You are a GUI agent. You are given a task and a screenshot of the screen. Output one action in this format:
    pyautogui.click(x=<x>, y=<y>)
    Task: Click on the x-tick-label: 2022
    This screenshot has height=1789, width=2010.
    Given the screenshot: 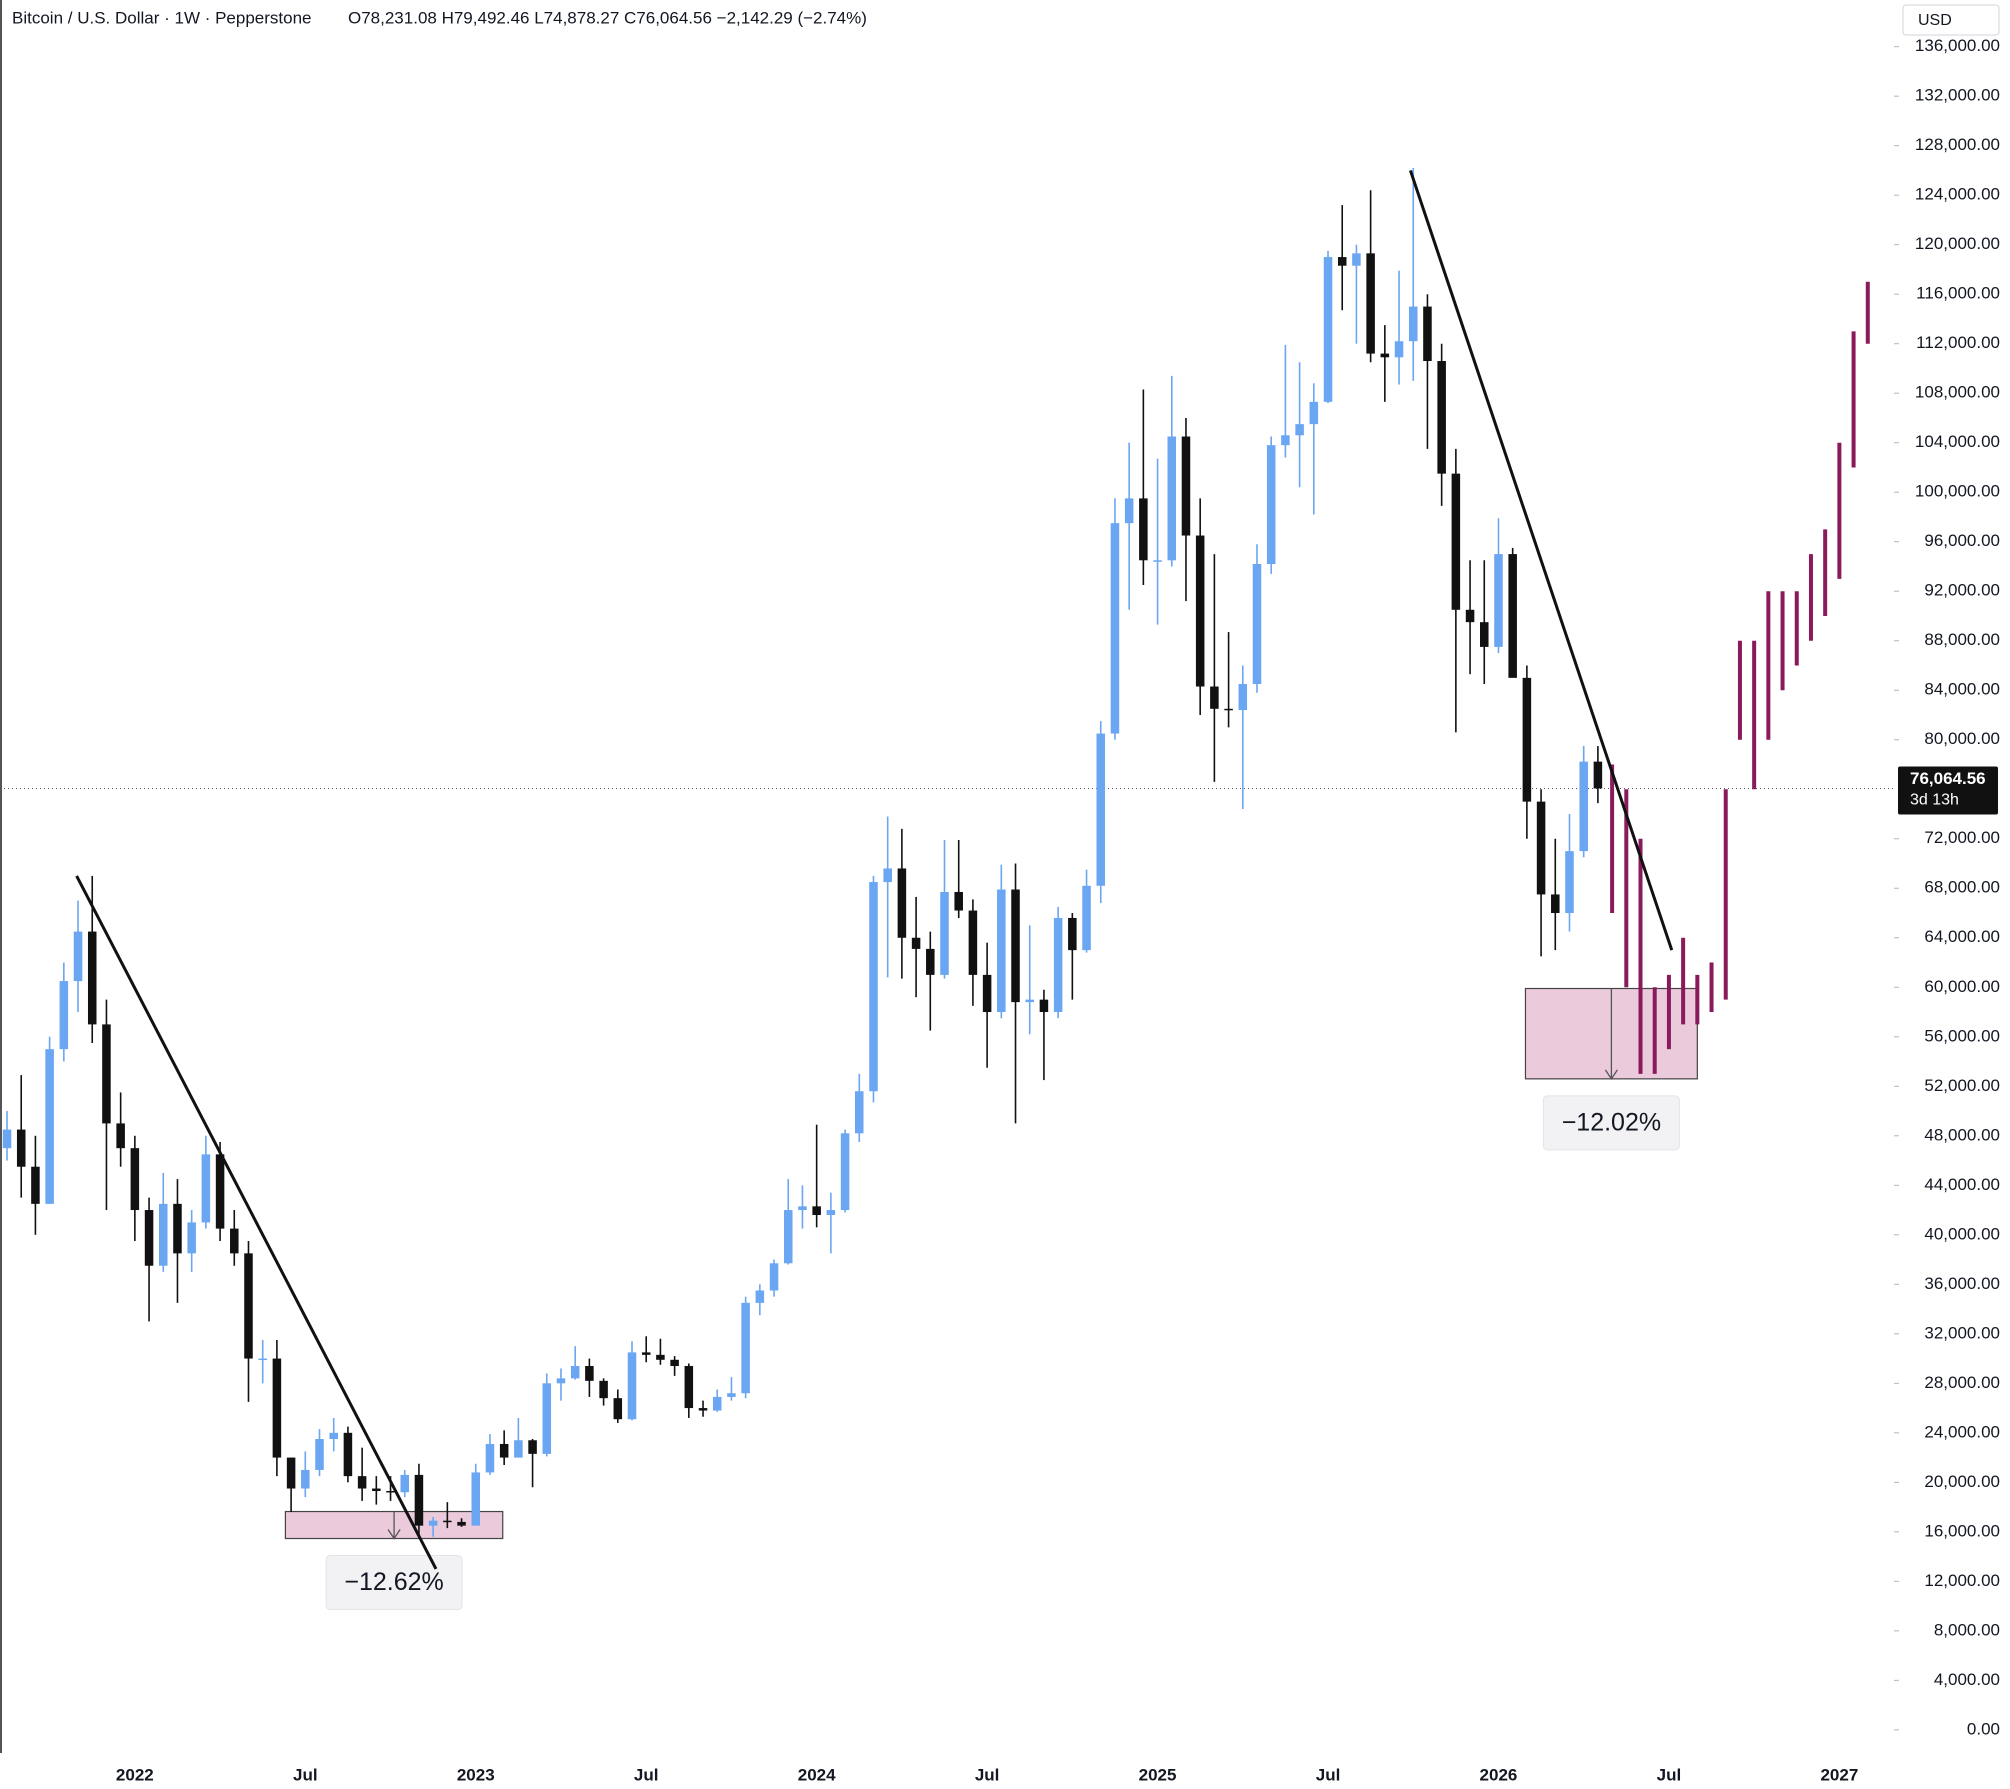 What is the action you would take?
    pyautogui.click(x=135, y=1774)
    